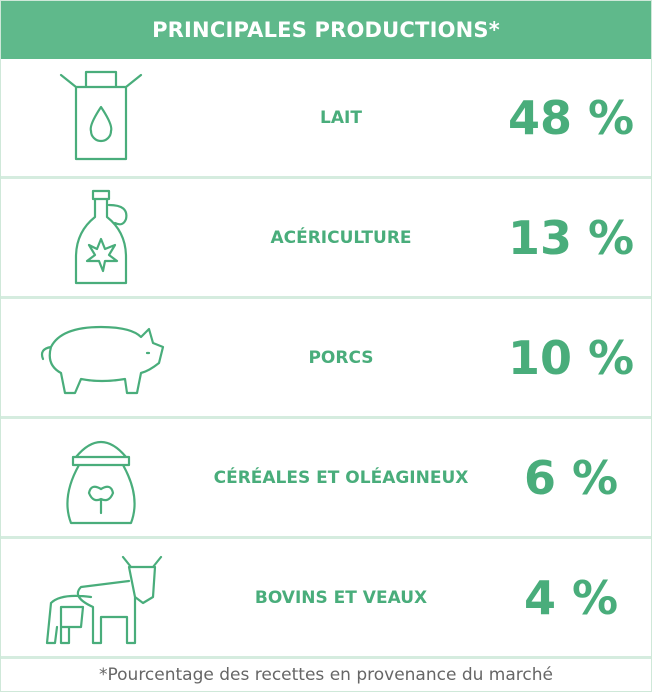 This screenshot has width=652, height=692. What do you see at coordinates (101, 115) in the screenshot?
I see `milk-icon` at bounding box center [101, 115].